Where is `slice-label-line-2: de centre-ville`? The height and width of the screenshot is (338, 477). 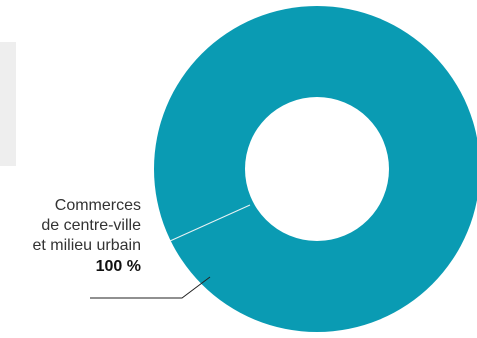
slice-label-line-2: de centre-ville is located at coordinates (91, 225).